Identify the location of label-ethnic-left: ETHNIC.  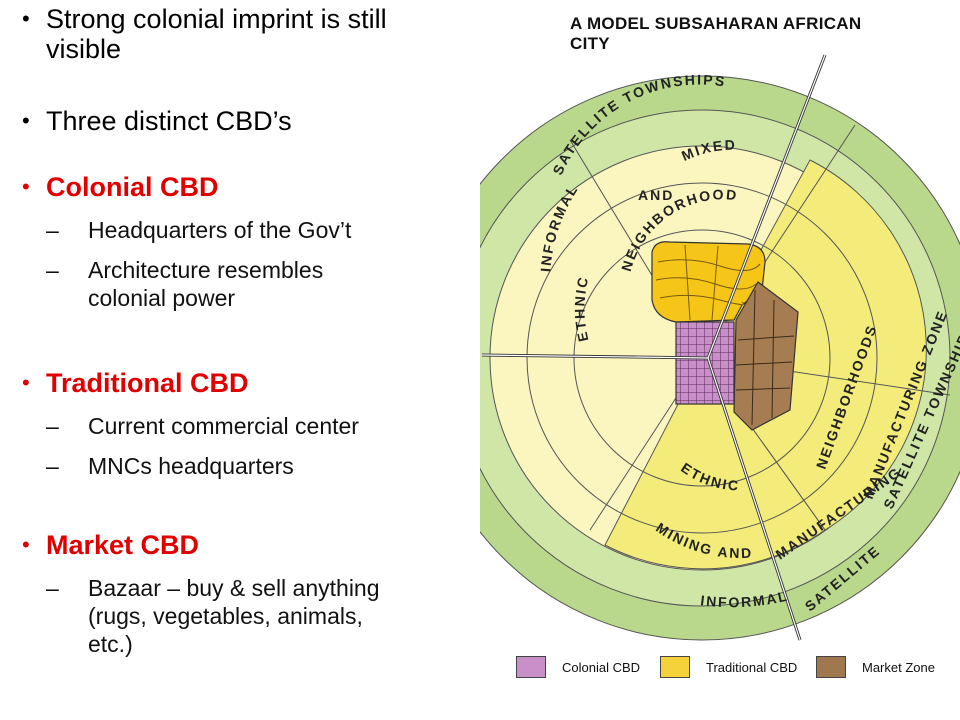
(581, 308).